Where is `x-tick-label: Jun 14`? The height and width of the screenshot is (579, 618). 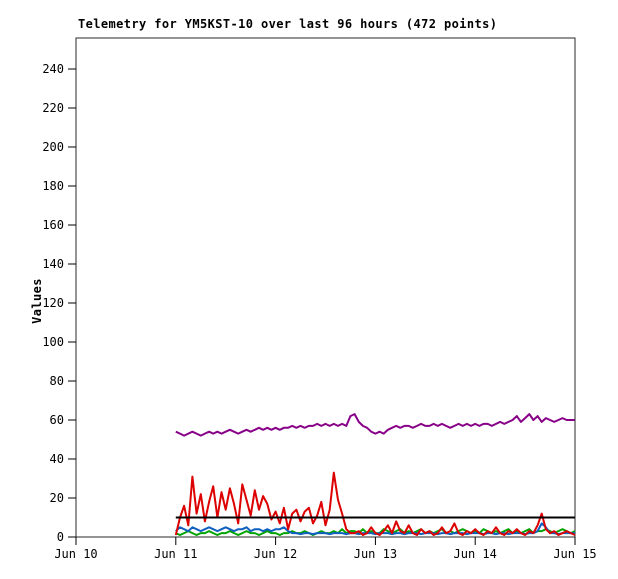 x-tick-label: Jun 14 is located at coordinates (475, 554).